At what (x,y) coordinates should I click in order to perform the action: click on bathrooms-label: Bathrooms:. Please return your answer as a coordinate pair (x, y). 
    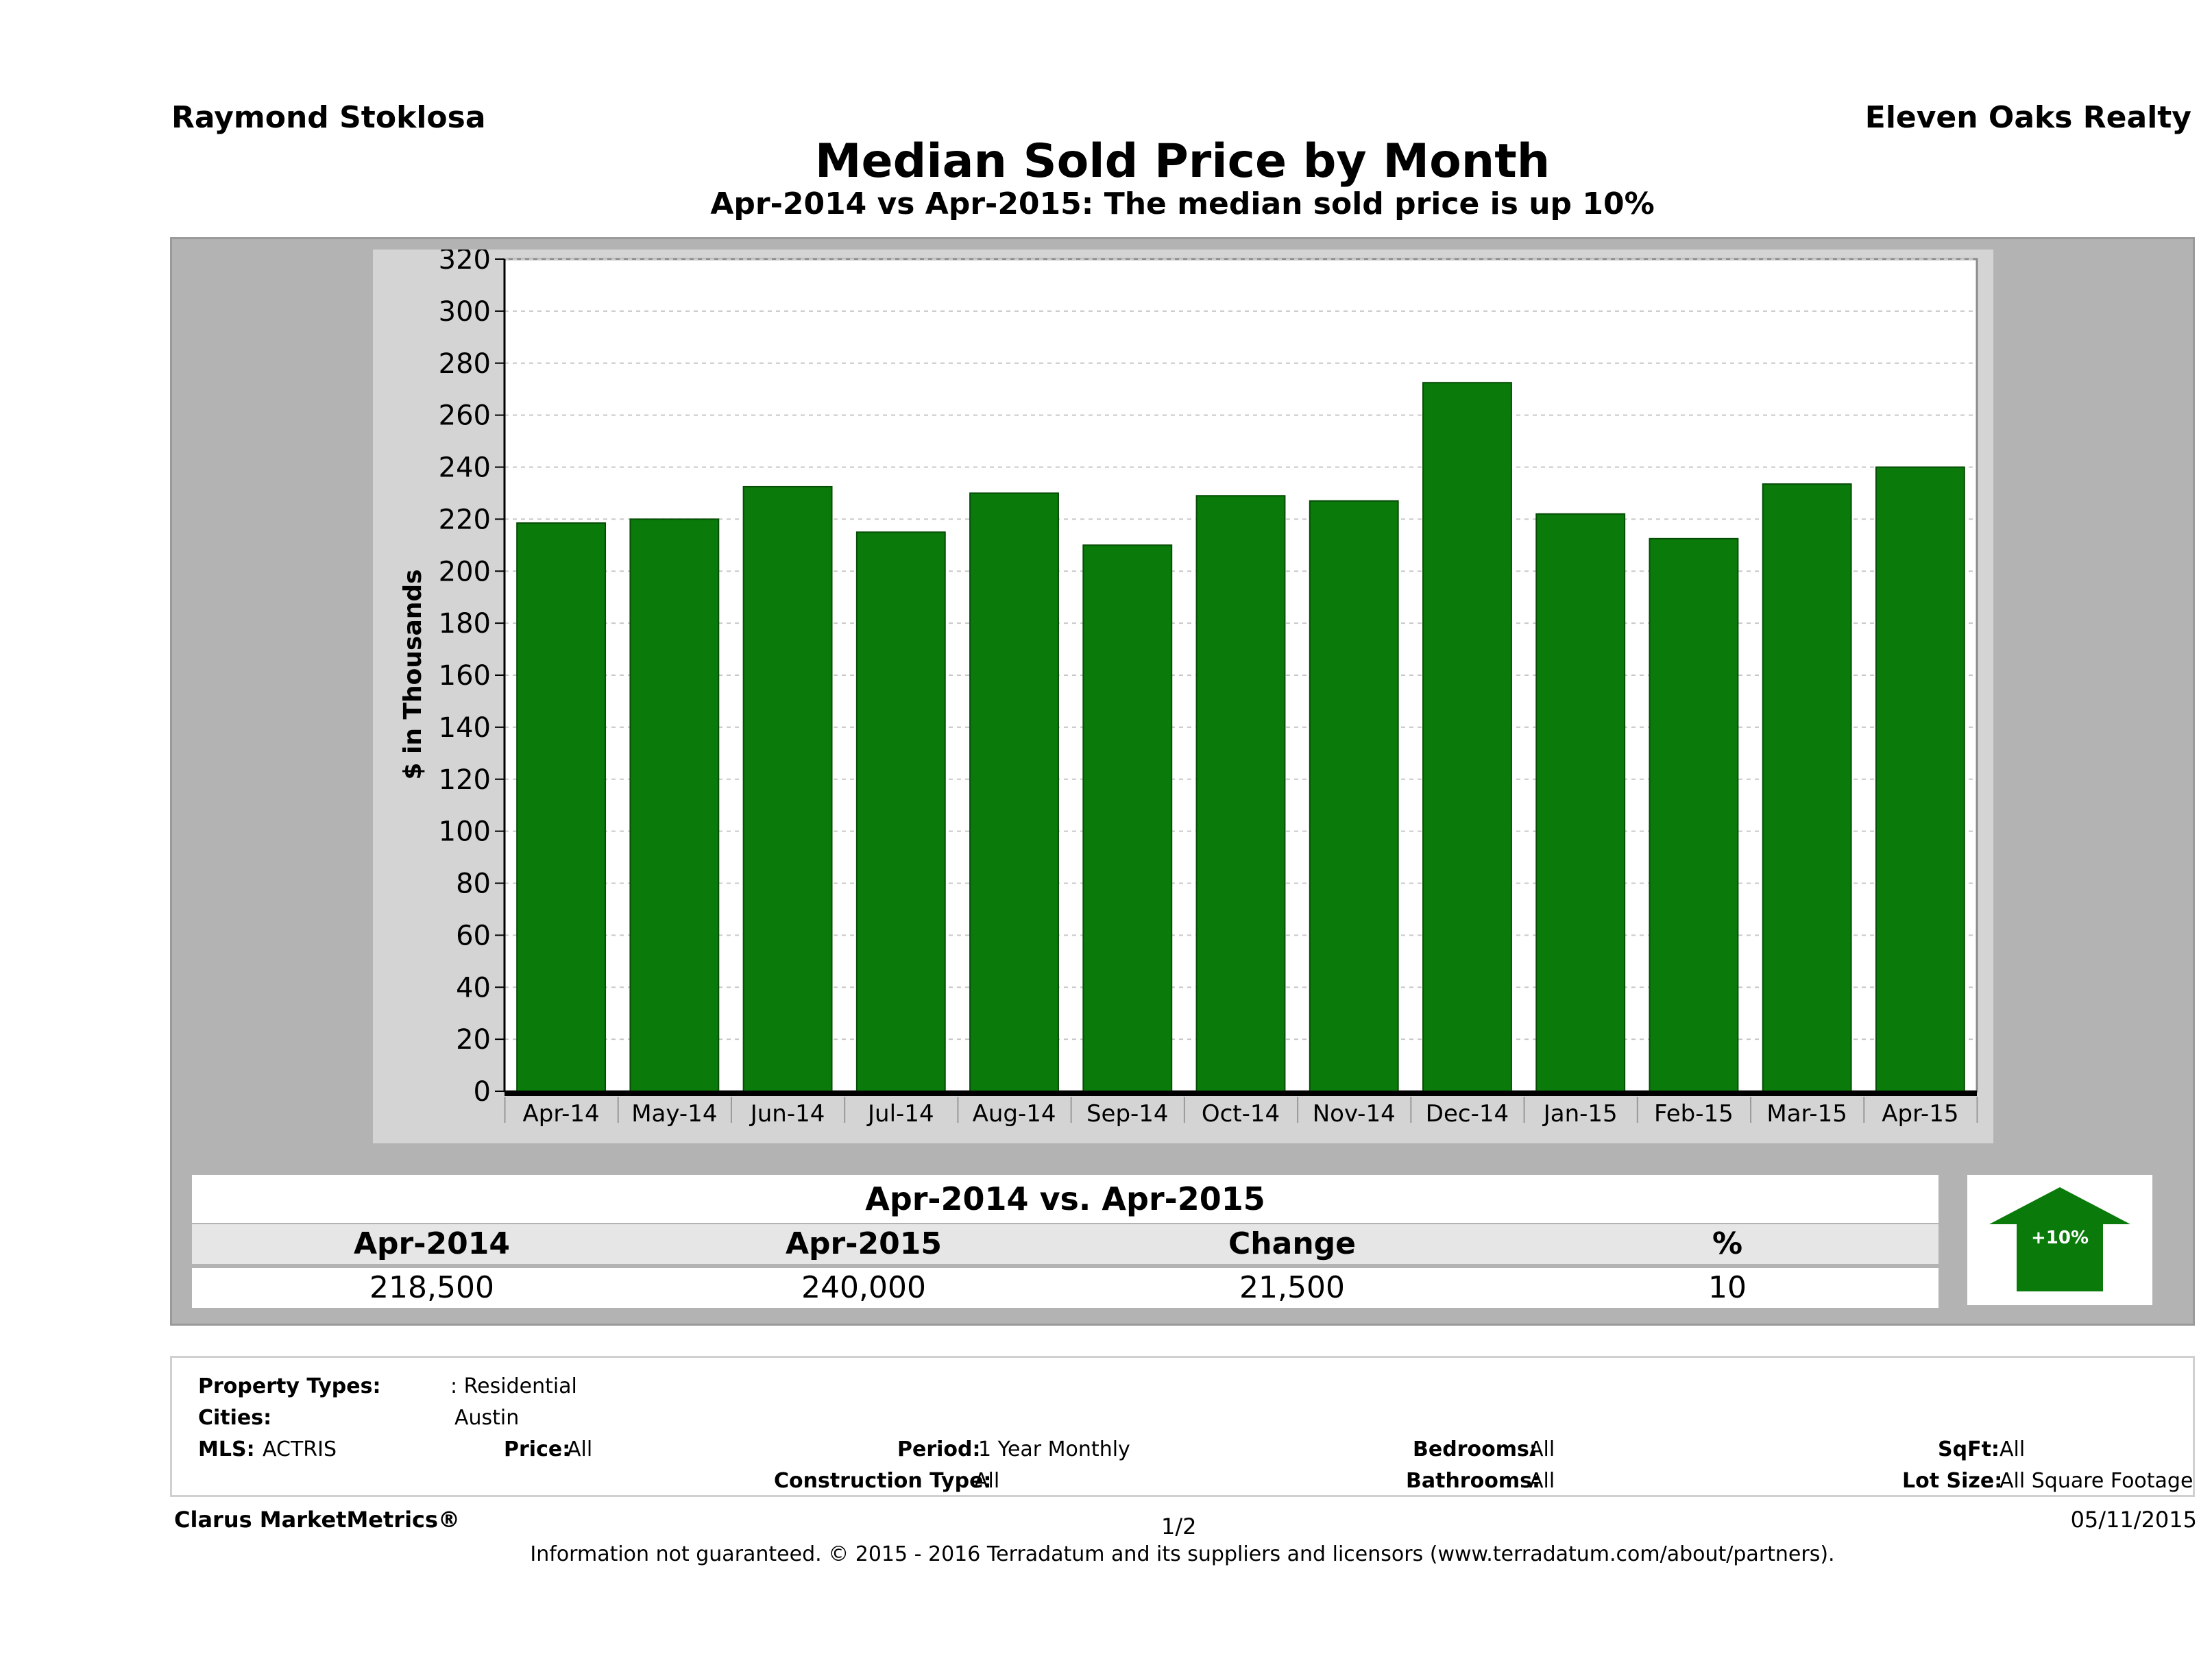
    Looking at the image, I should click on (1473, 1481).